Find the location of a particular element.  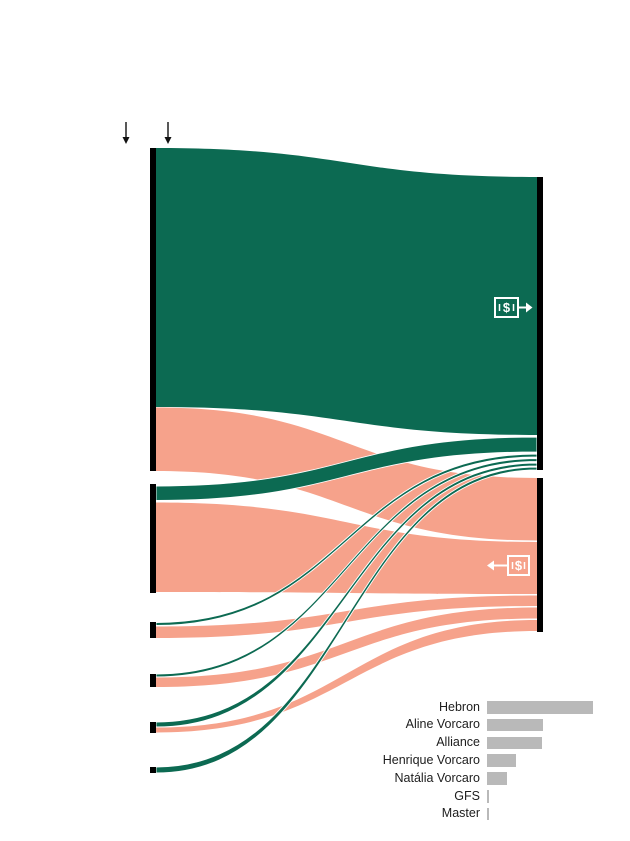

sankey-node-L1 is located at coordinates (153, 309).